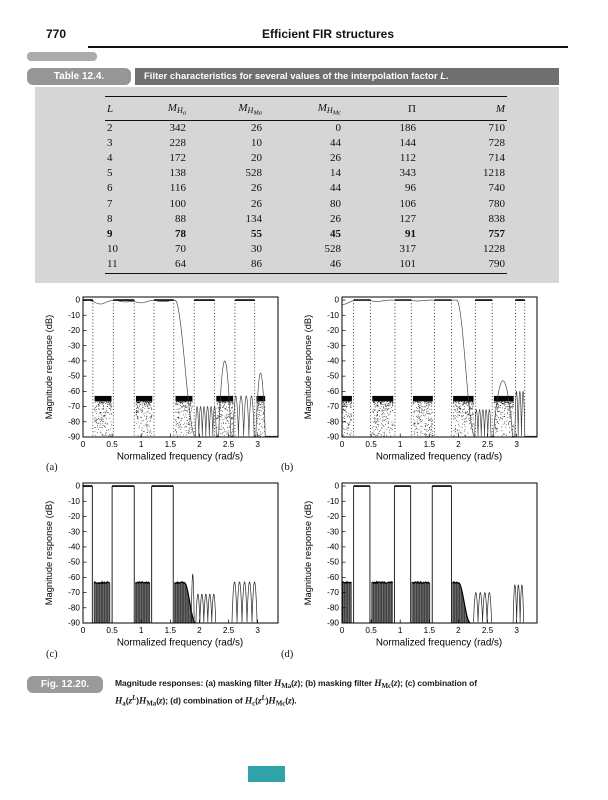 The height and width of the screenshot is (800, 608). Describe the element at coordinates (408, 173) in the screenshot. I see `table-cell: 343` at that location.